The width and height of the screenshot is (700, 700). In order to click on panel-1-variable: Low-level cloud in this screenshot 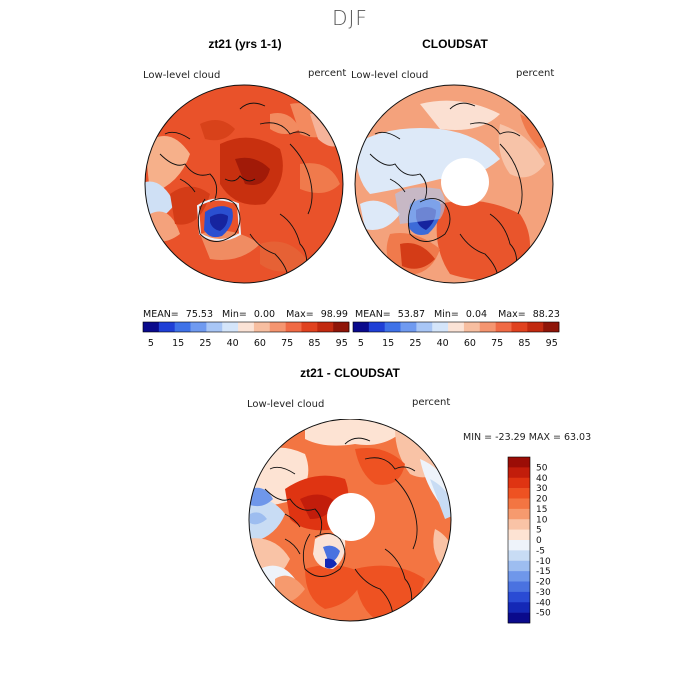, I will do `click(182, 75)`.